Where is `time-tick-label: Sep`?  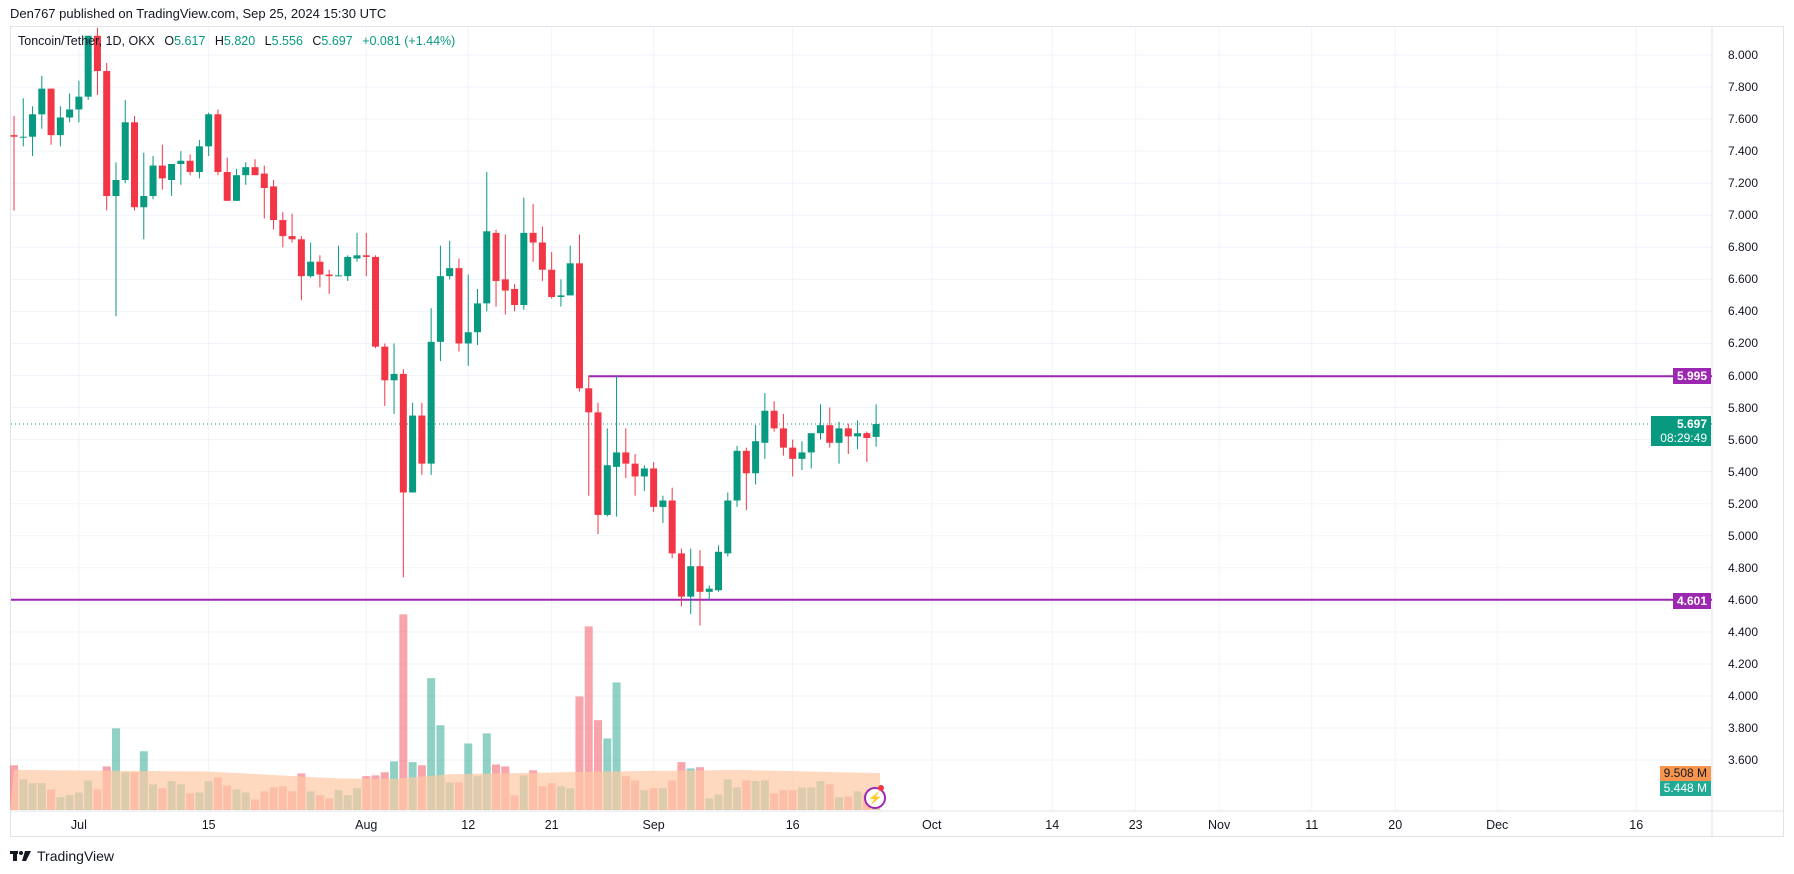 time-tick-label: Sep is located at coordinates (653, 825).